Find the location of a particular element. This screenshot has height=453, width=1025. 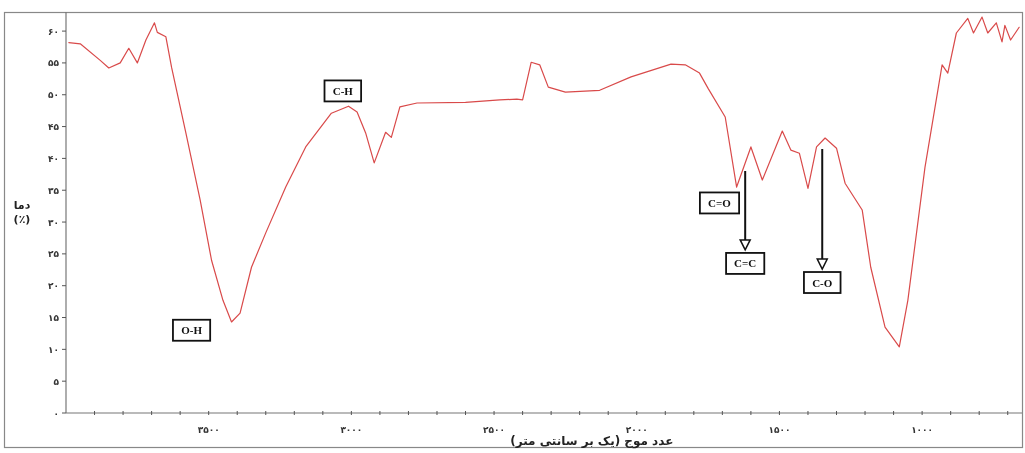

y-tick-label: ۱۵ is located at coordinates (54, 318).